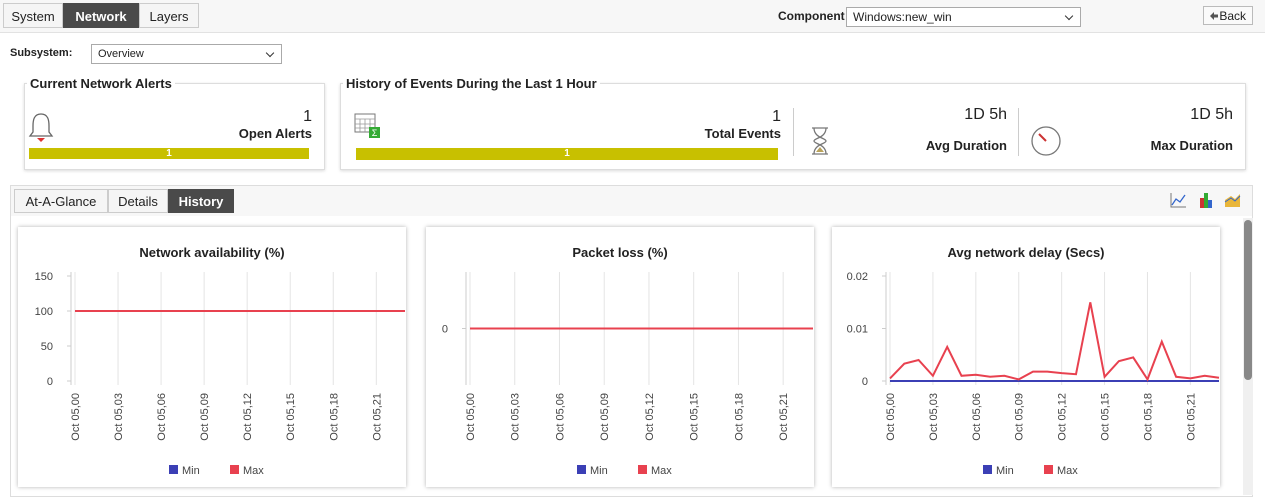  I want to click on hourglass-icon, so click(820, 141).